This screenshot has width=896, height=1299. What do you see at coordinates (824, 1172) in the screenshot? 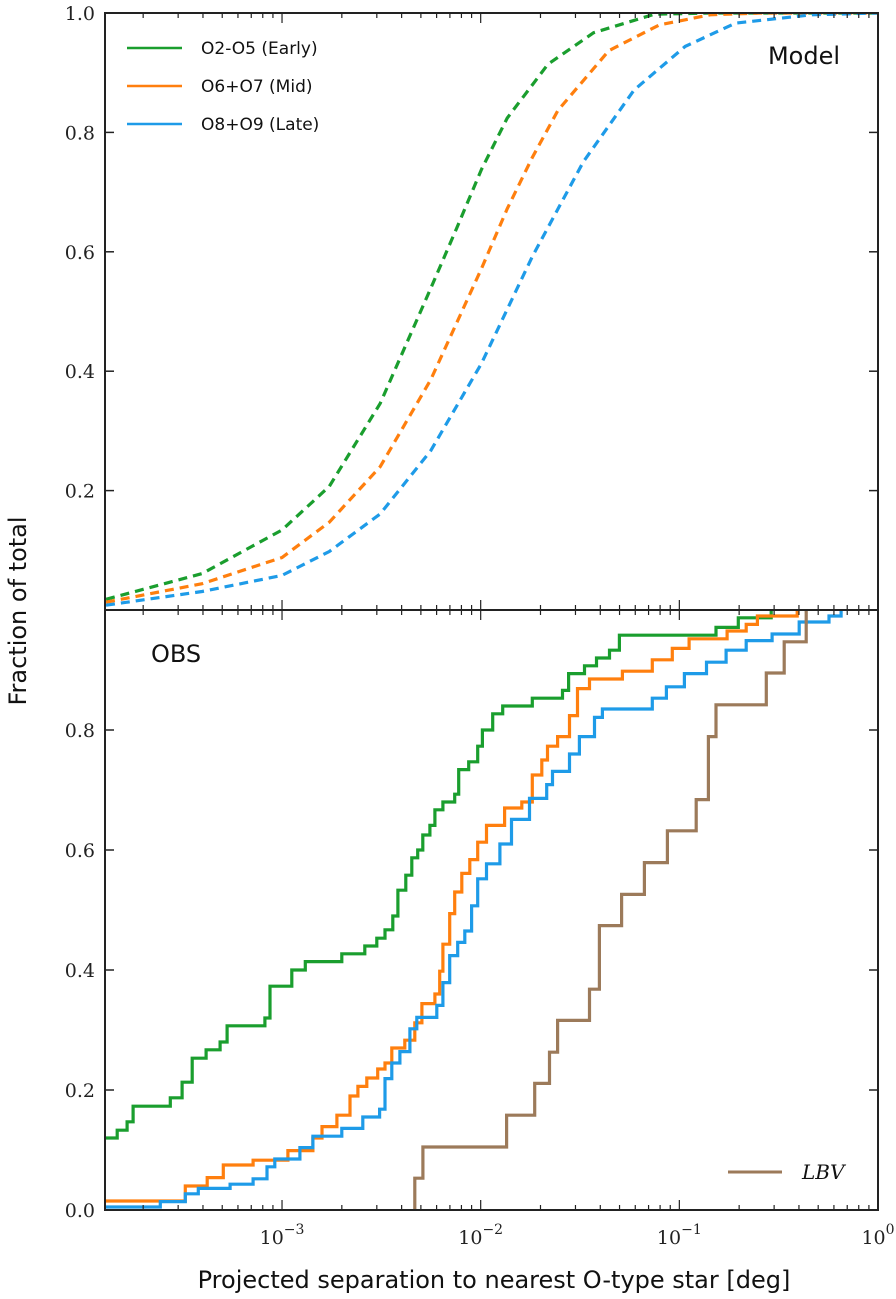
I see `legend-label: LBV` at bounding box center [824, 1172].